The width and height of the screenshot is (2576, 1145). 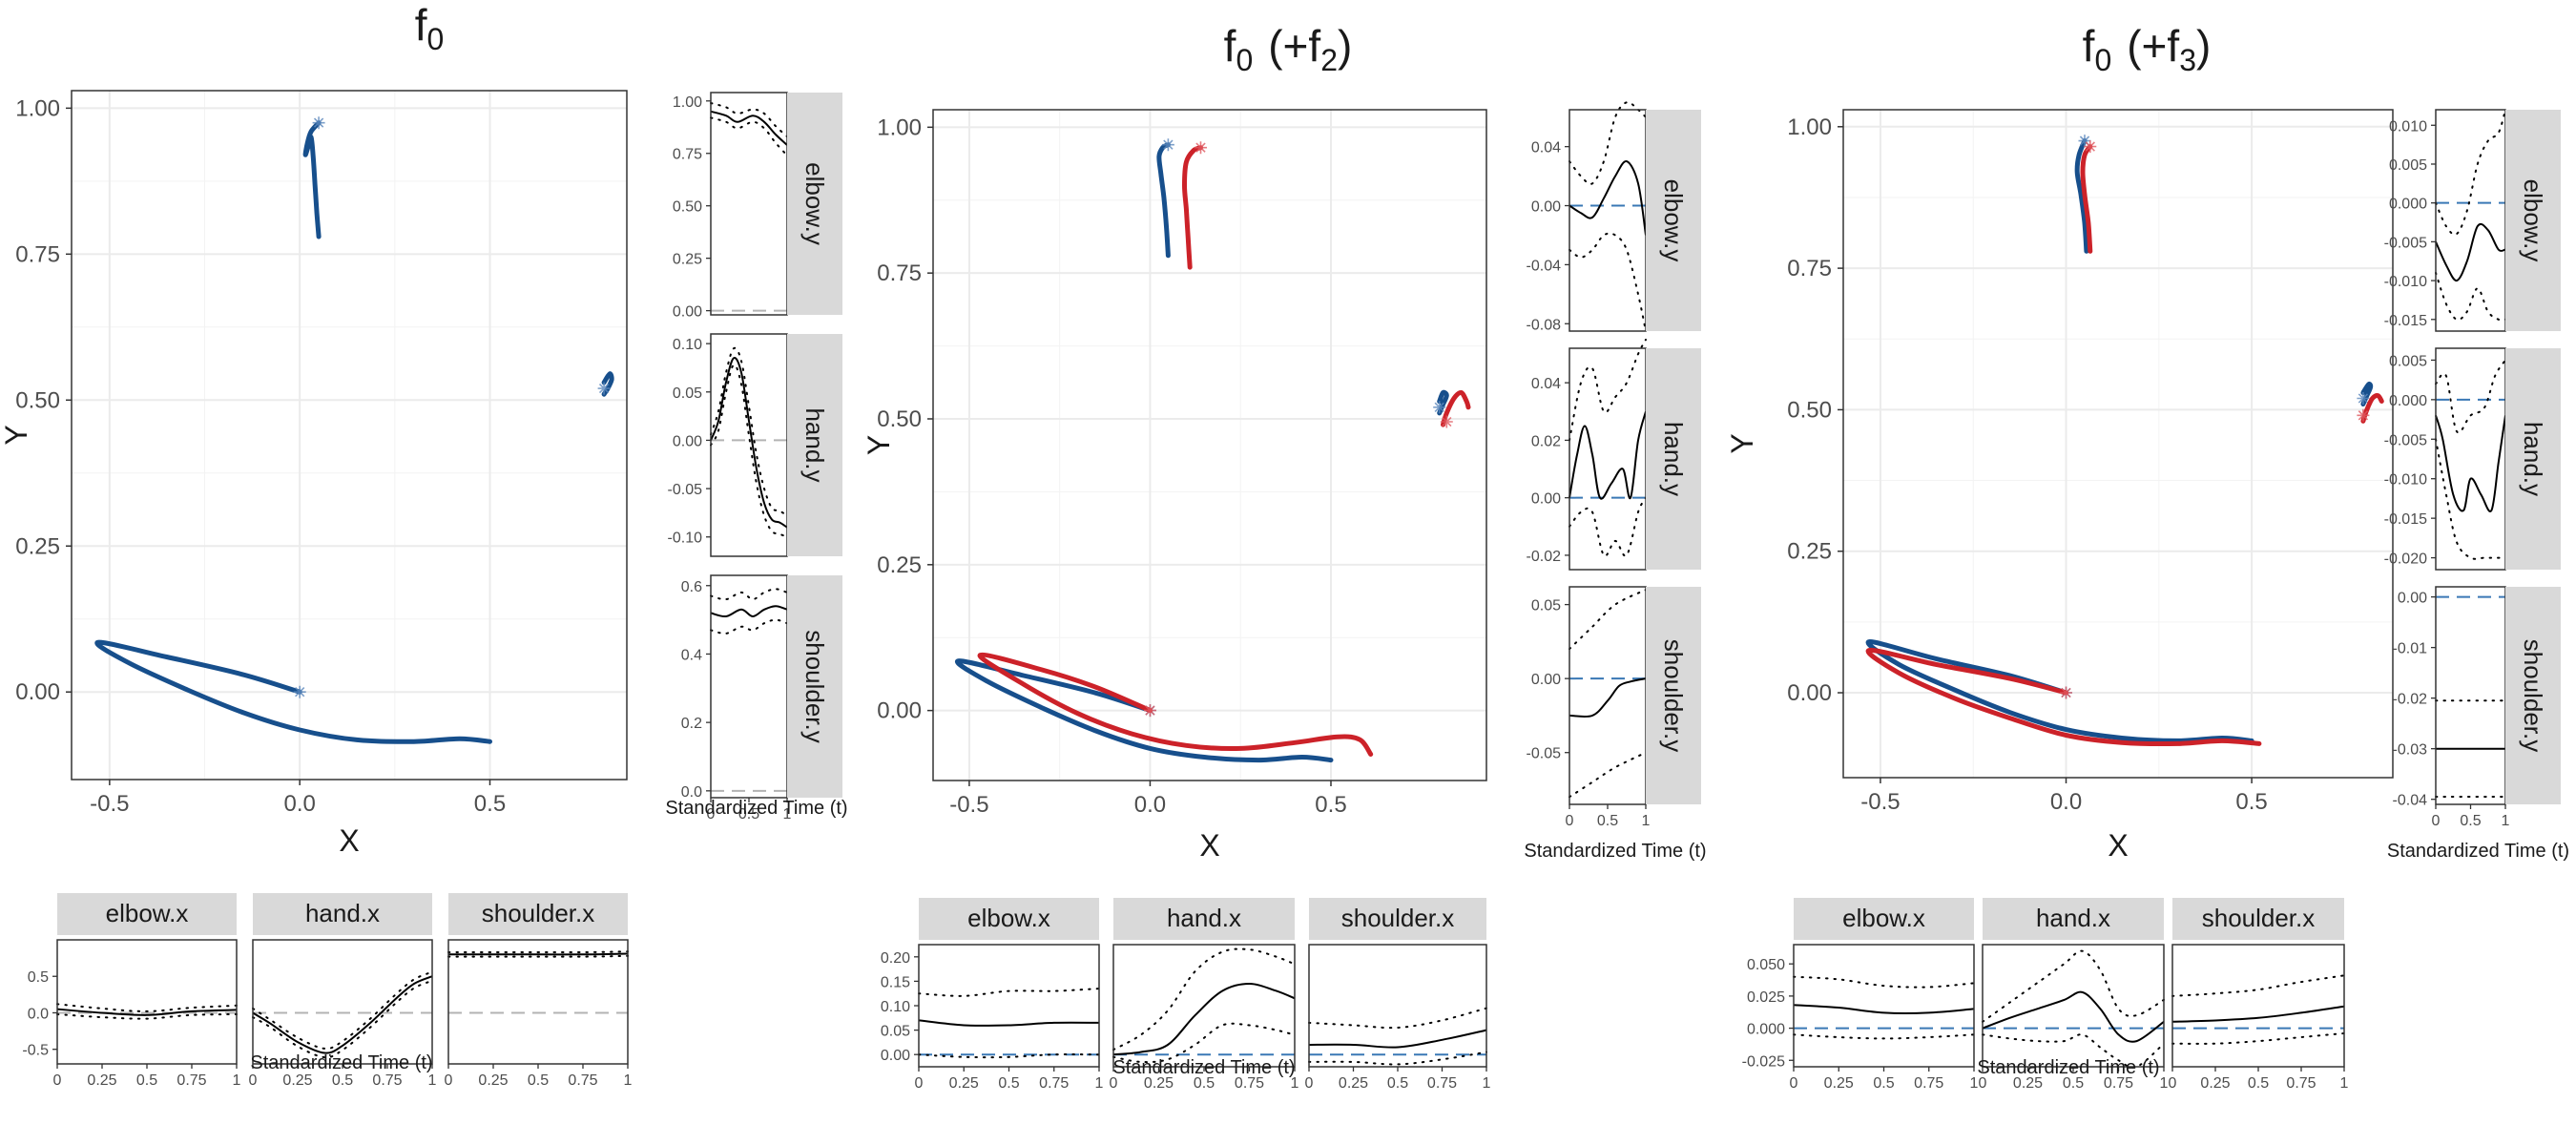 I want to click on bottom-facet-shoulder-x, so click(x=2258, y=1006).